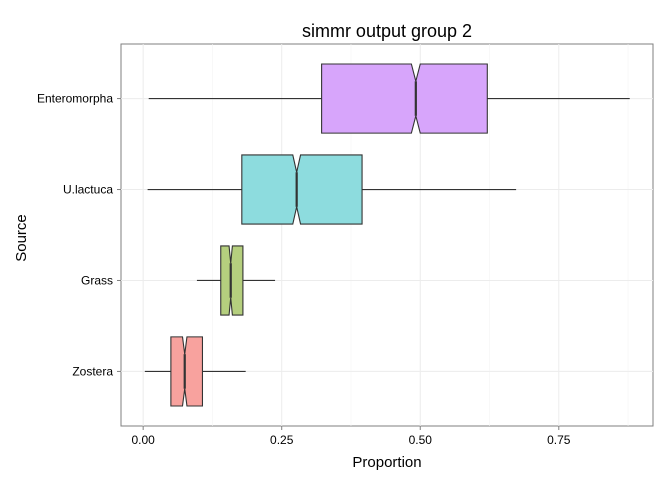 Image resolution: width=672 pixels, height=480 pixels. What do you see at coordinates (92, 371) in the screenshot?
I see `y-tick-label: Zostera` at bounding box center [92, 371].